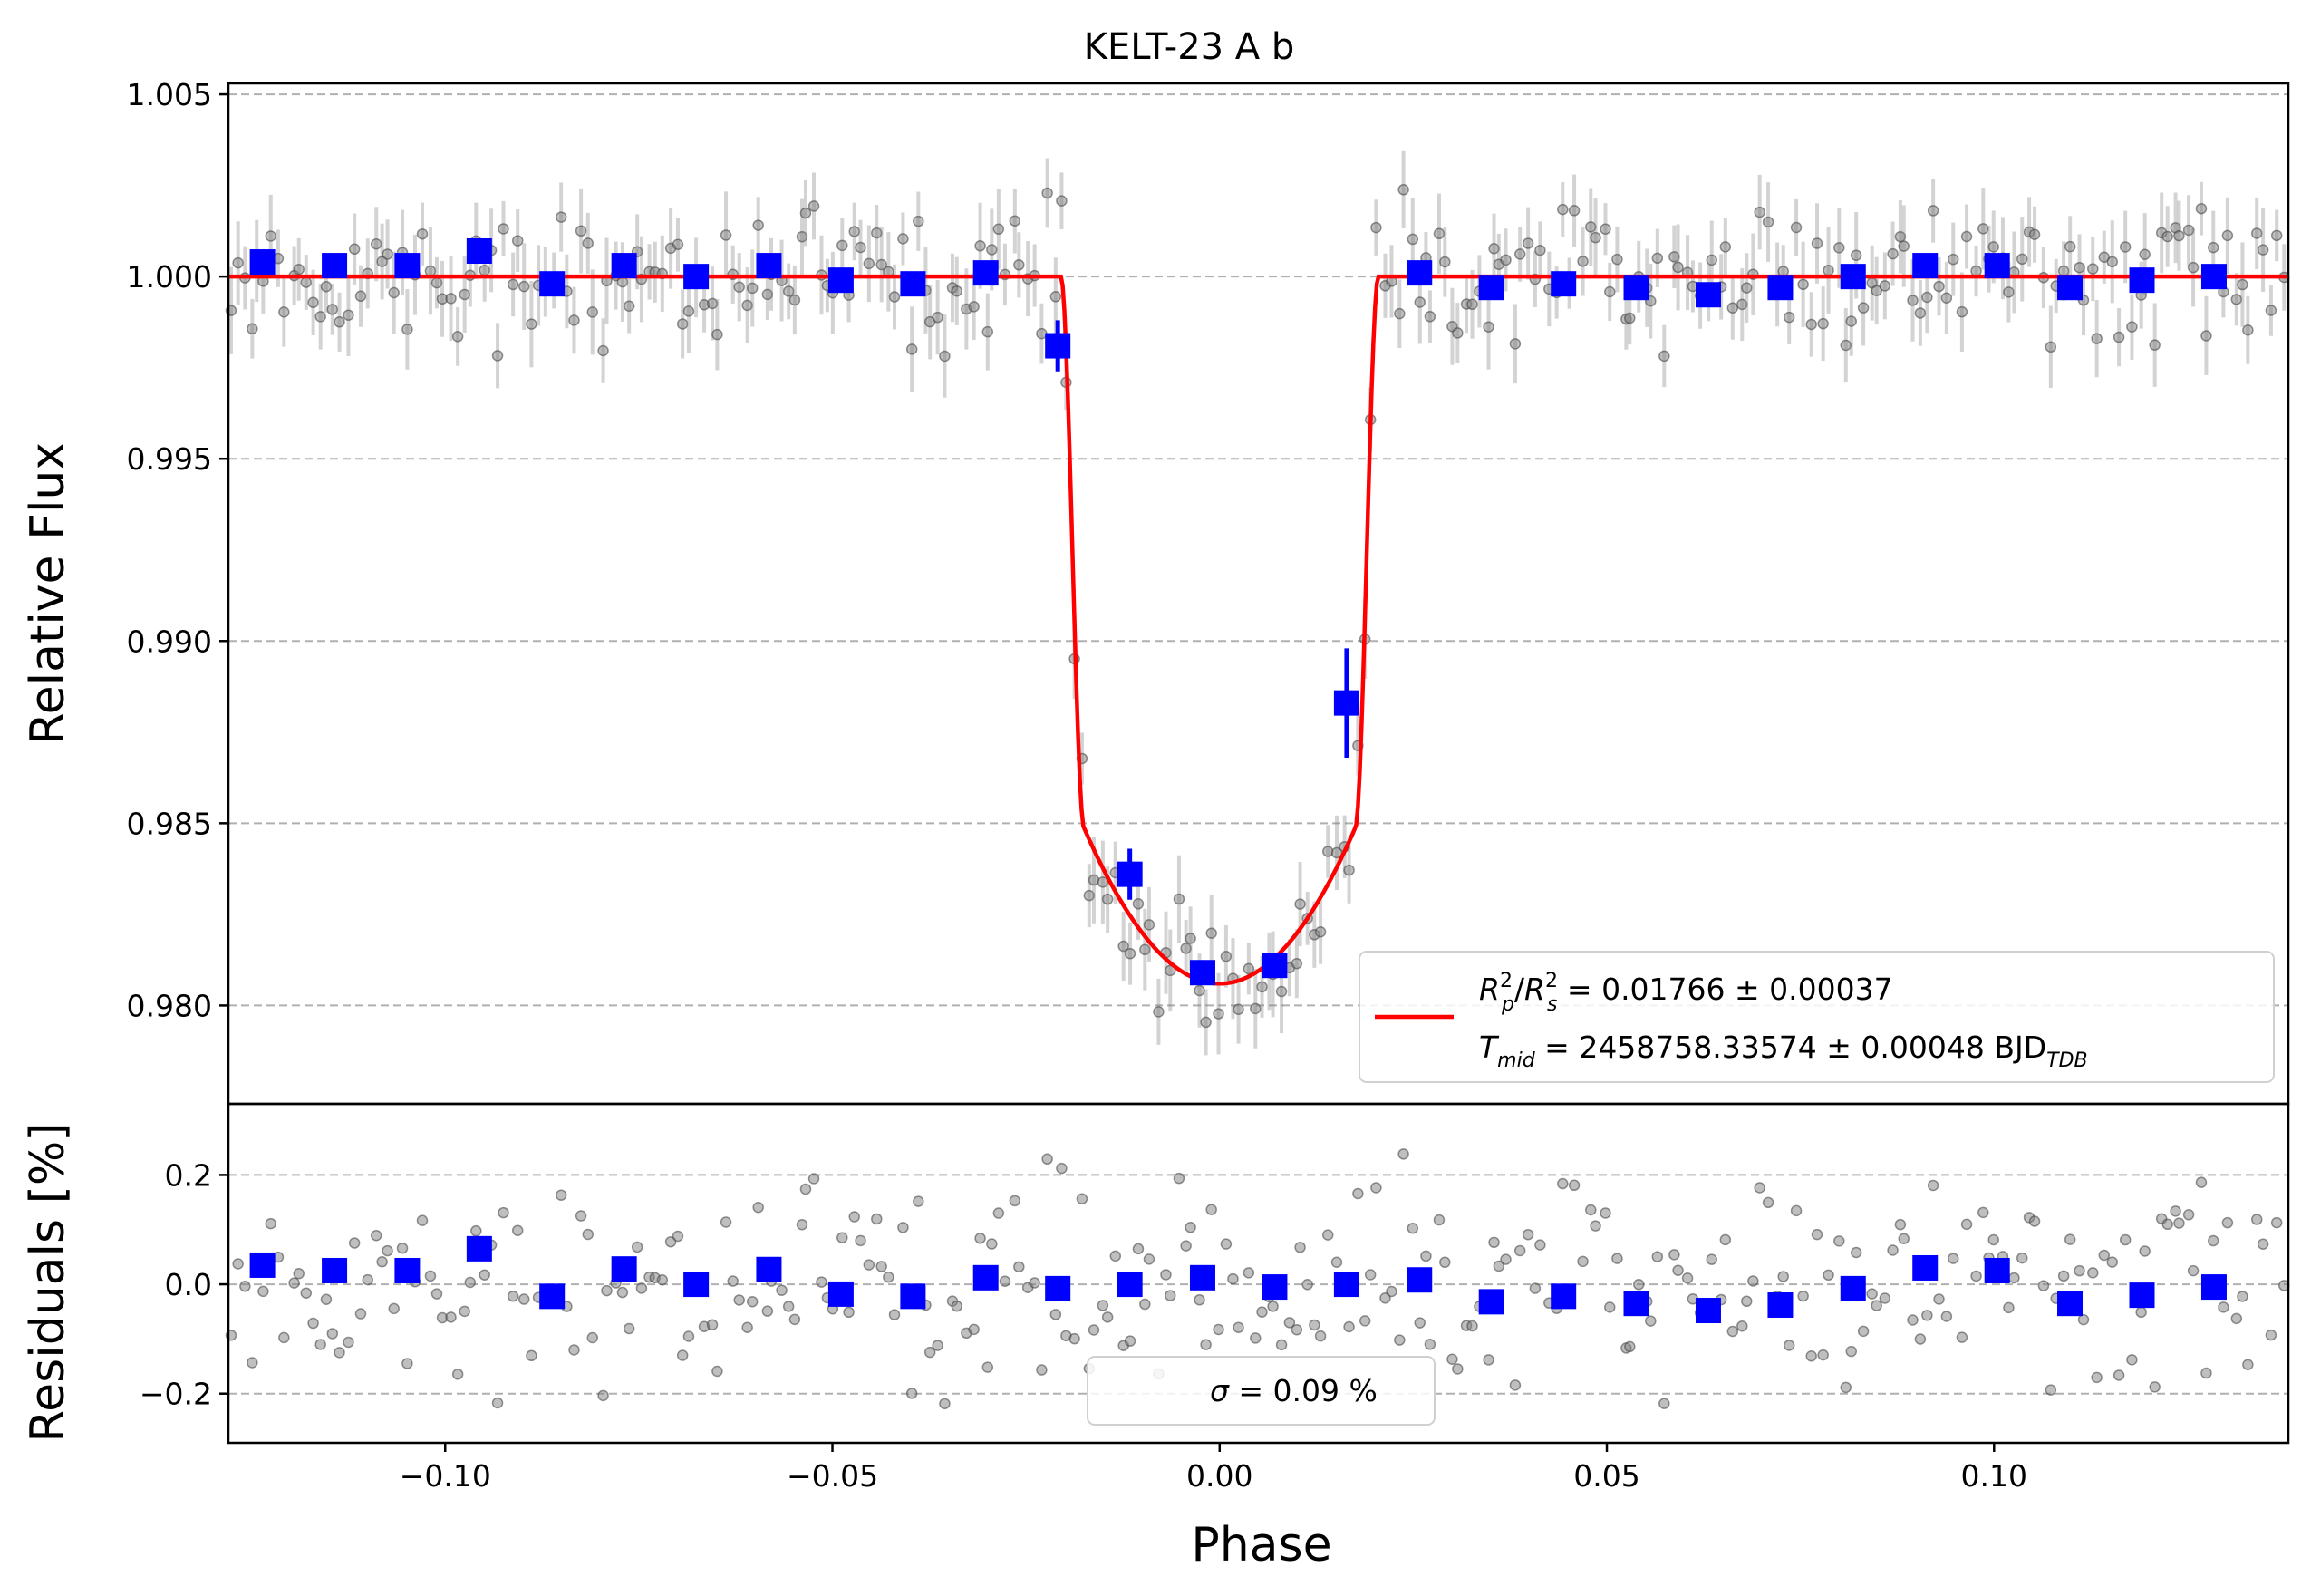 Image resolution: width=2311 pixels, height=1596 pixels. Describe the element at coordinates (169, 459) in the screenshot. I see `light-curve-y-tick-label: 0.995` at that location.